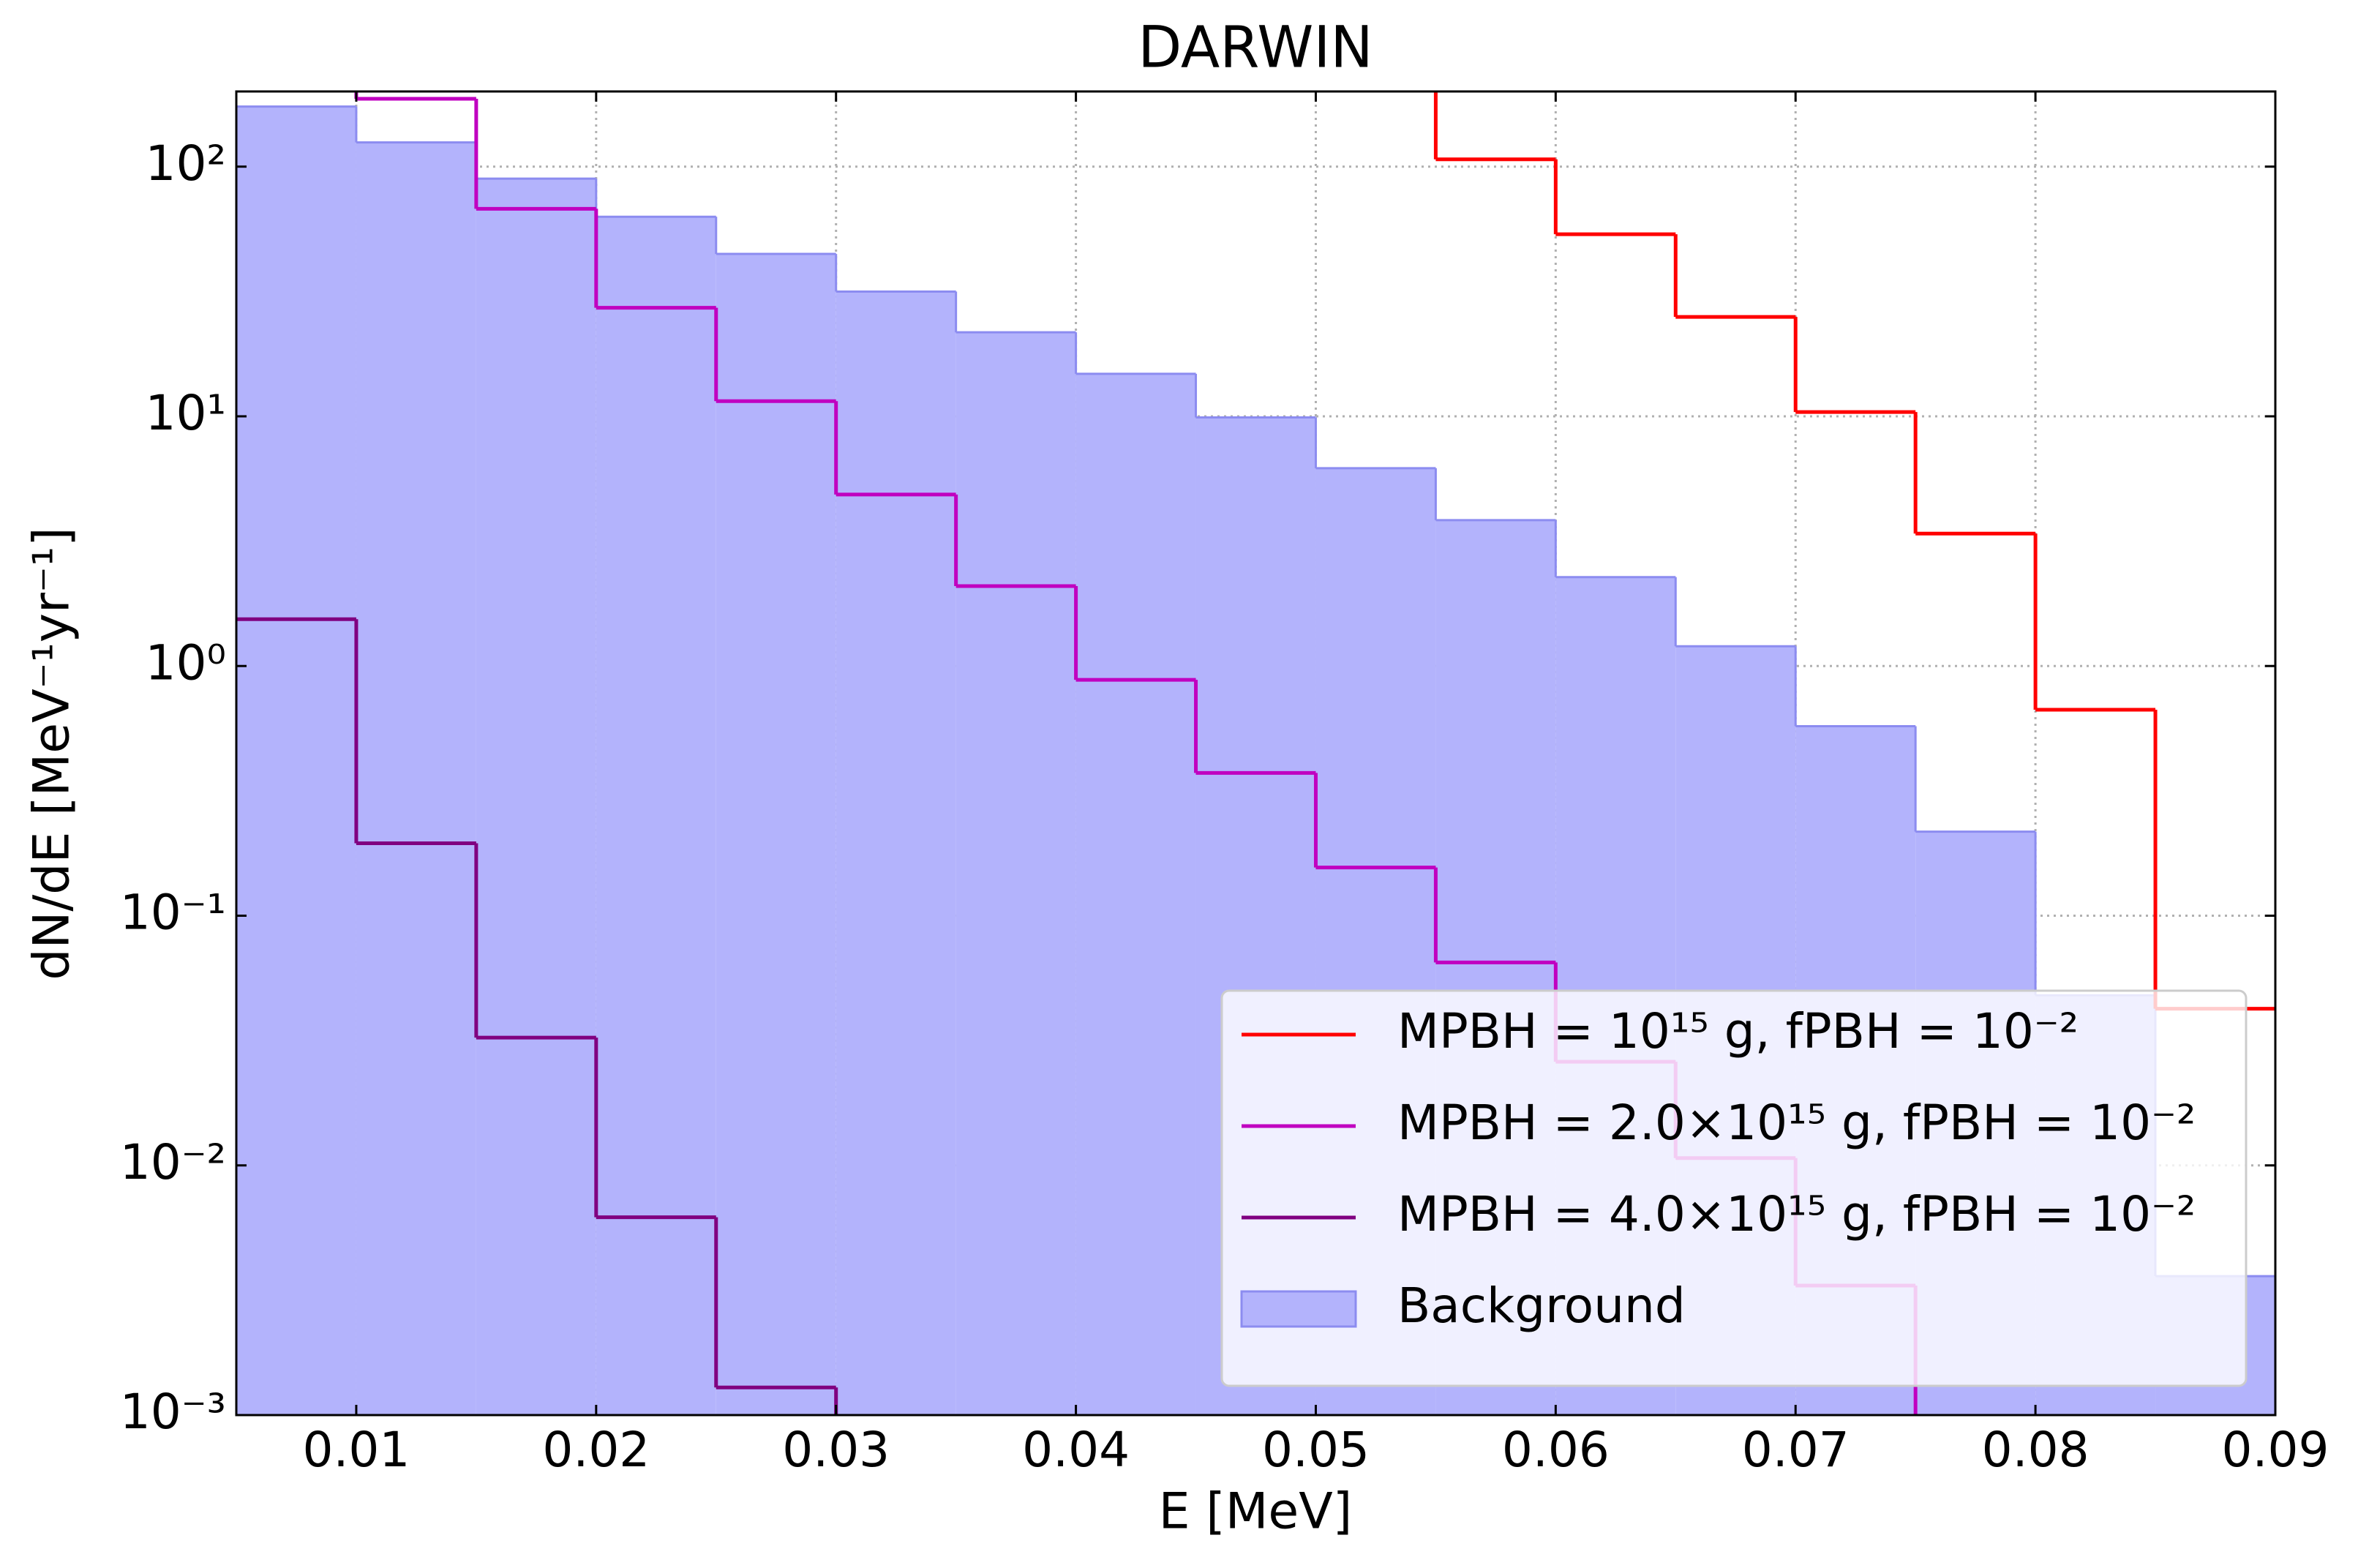  Describe the element at coordinates (1796, 1450) in the screenshot. I see `x-tick-label: 0.07` at that location.